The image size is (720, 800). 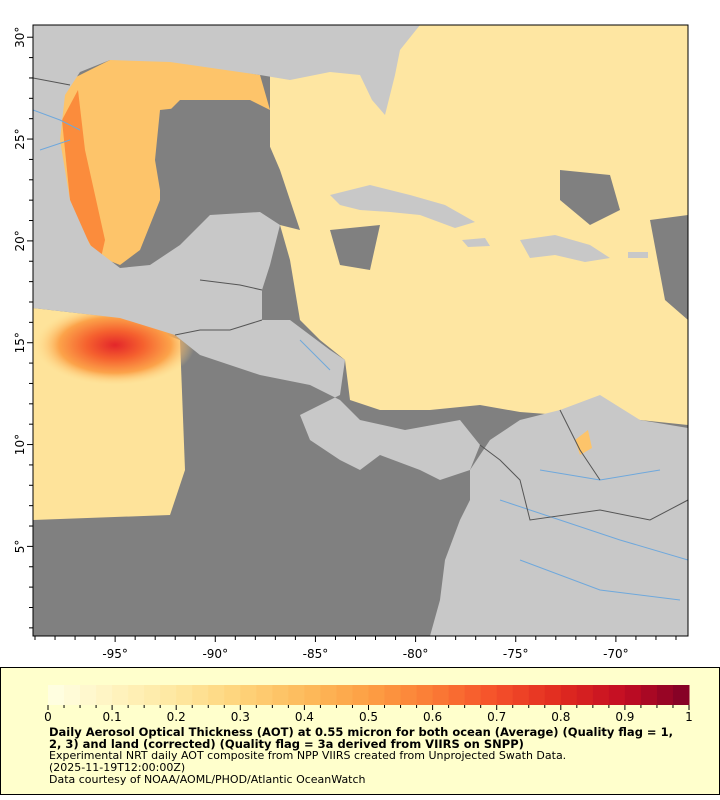 I want to click on aot-gulf-west, so click(x=165, y=162).